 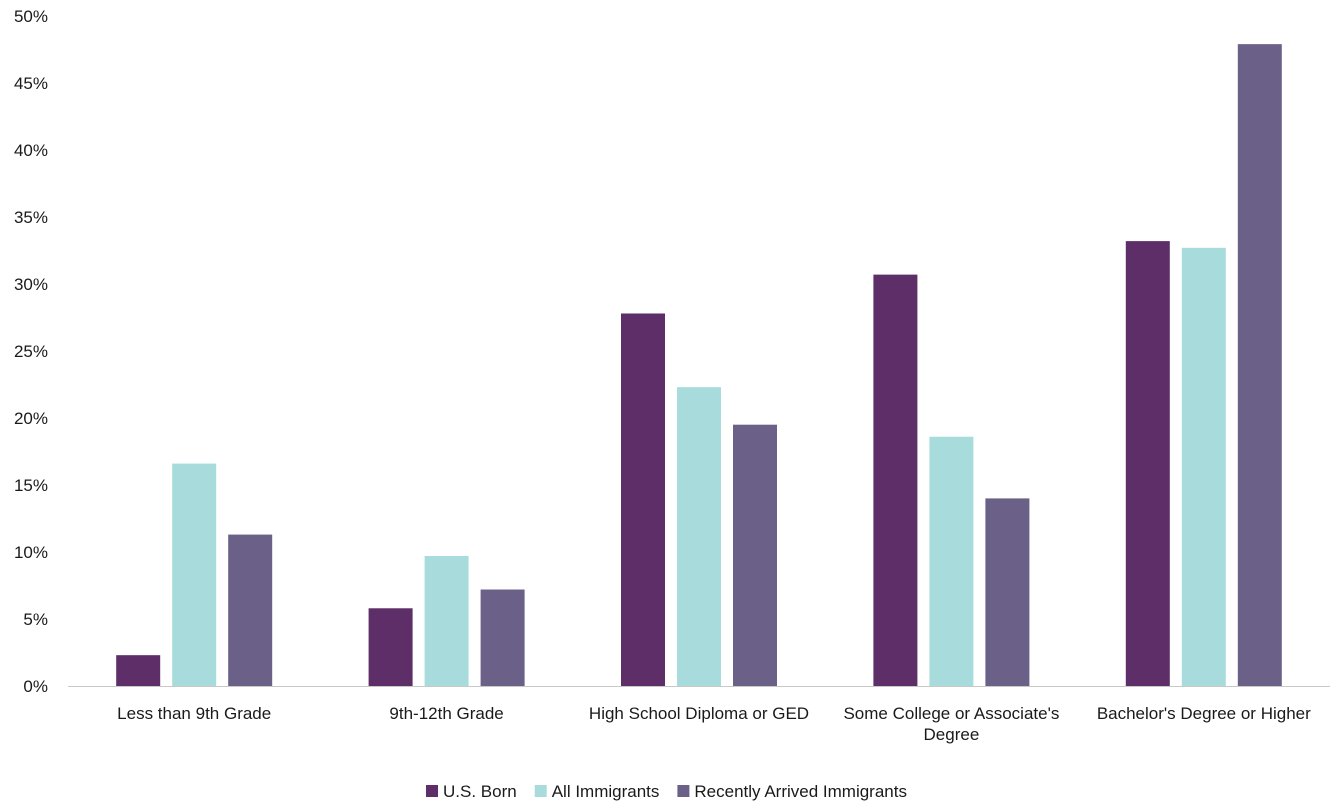 What do you see at coordinates (31, 150) in the screenshot?
I see `y-tick-label: 40%` at bounding box center [31, 150].